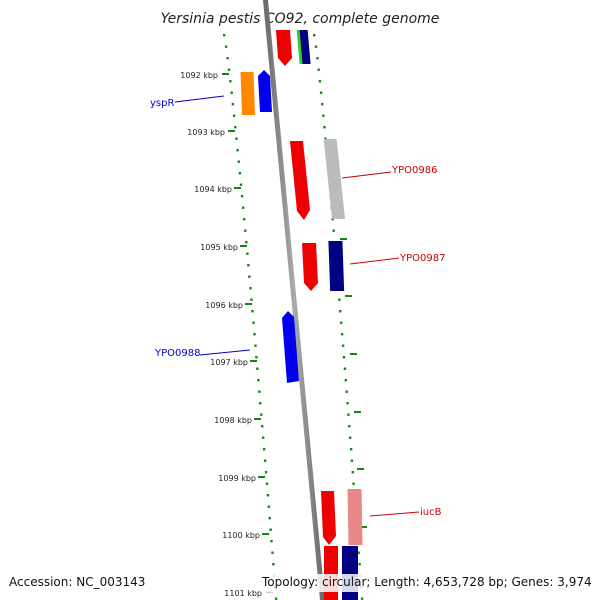 Image resolution: width=600 pixels, height=600 pixels. Describe the element at coordinates (284, 48) in the screenshot. I see `gene-arrow-red-top` at that location.